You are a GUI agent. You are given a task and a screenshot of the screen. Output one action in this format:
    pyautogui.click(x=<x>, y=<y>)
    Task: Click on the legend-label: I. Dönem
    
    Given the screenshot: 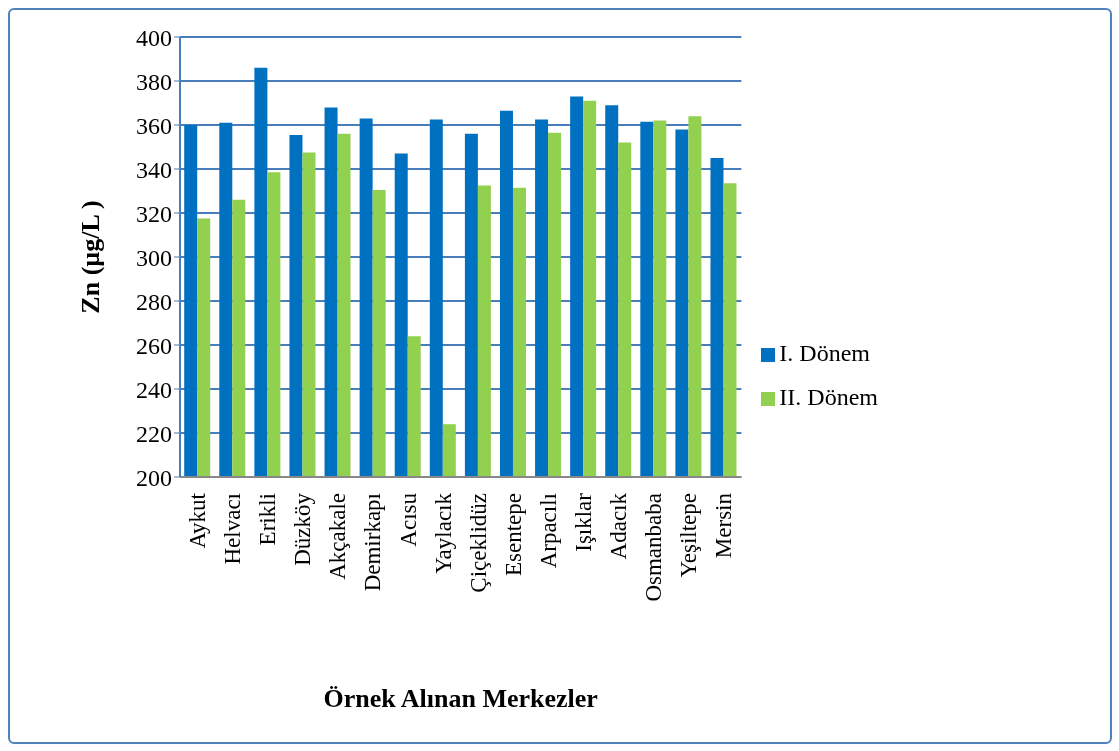 What is the action you would take?
    pyautogui.click(x=825, y=353)
    